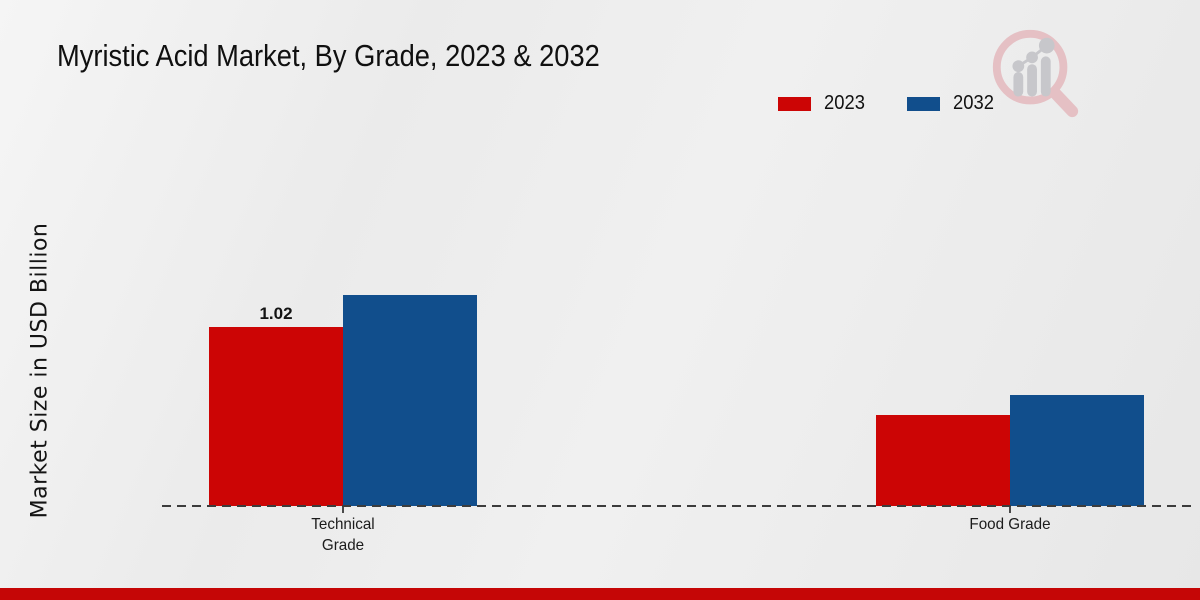 The height and width of the screenshot is (600, 1200). I want to click on legend-label-2032: 2032, so click(973, 103).